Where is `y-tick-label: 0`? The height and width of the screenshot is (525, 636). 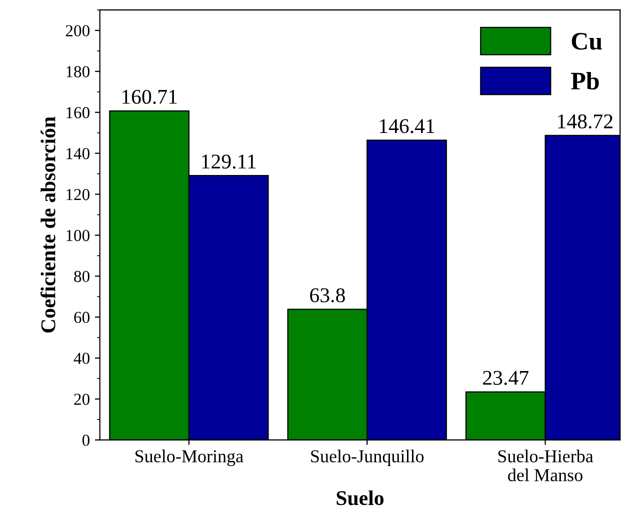
y-tick-label: 0 is located at coordinates (86, 440).